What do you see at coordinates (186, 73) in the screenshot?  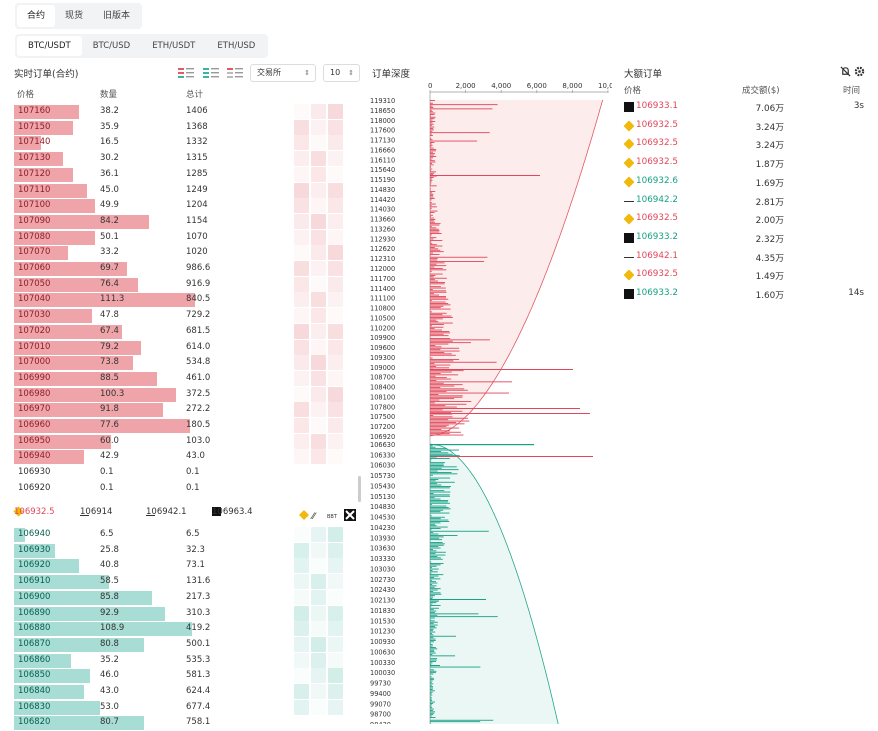 I see `view-asks-icon` at bounding box center [186, 73].